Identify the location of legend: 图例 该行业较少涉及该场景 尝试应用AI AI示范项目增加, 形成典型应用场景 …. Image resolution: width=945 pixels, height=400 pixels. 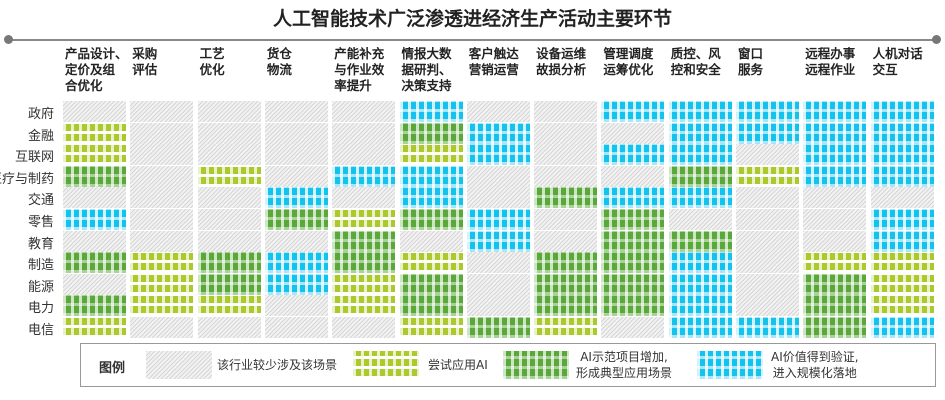
(508, 365).